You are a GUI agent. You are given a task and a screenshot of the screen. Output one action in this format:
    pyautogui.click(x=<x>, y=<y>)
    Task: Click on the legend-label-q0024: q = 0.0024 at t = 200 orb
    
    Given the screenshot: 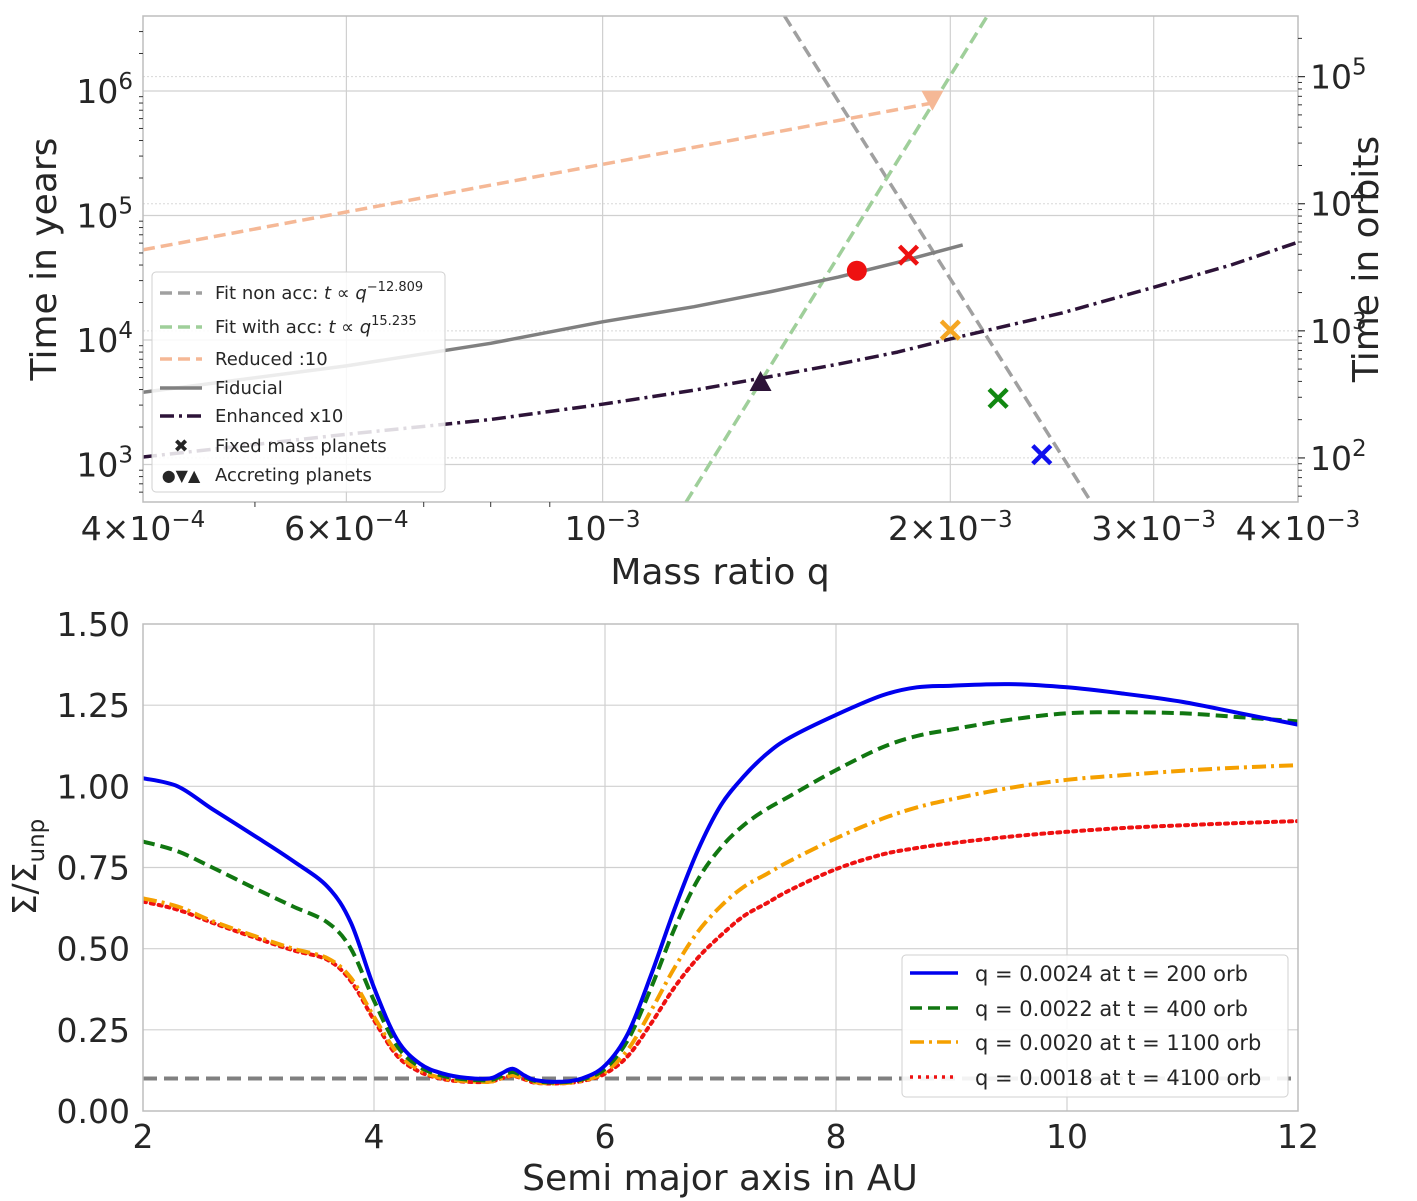 What is the action you would take?
    pyautogui.click(x=1111, y=974)
    